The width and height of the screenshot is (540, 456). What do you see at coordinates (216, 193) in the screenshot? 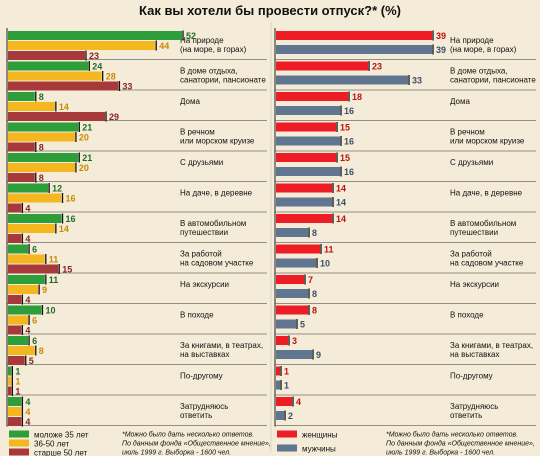
I see `category-label: На даче, в деревне` at bounding box center [216, 193].